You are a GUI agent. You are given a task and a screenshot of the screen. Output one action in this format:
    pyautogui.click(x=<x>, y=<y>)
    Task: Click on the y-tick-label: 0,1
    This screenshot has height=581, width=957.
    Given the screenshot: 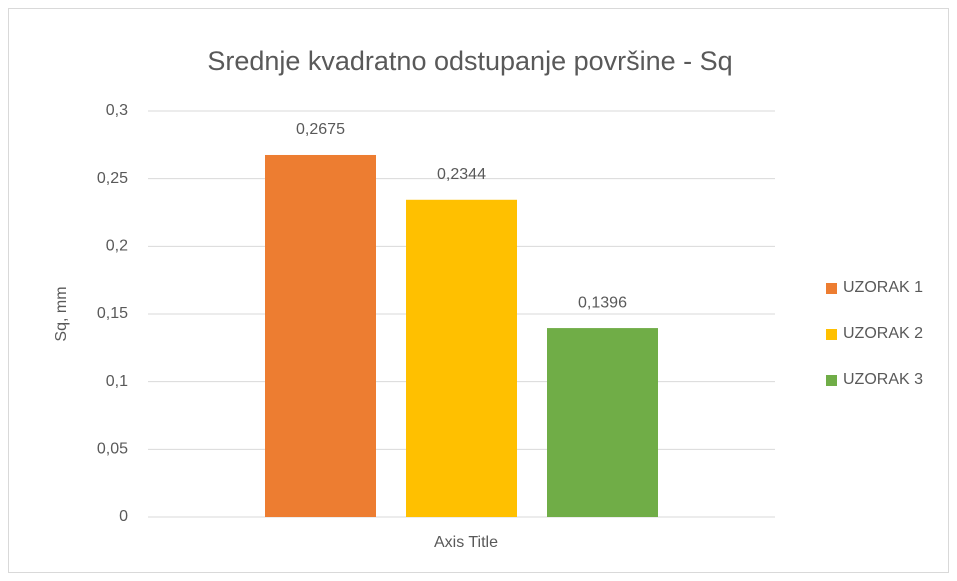 What is the action you would take?
    pyautogui.click(x=117, y=381)
    